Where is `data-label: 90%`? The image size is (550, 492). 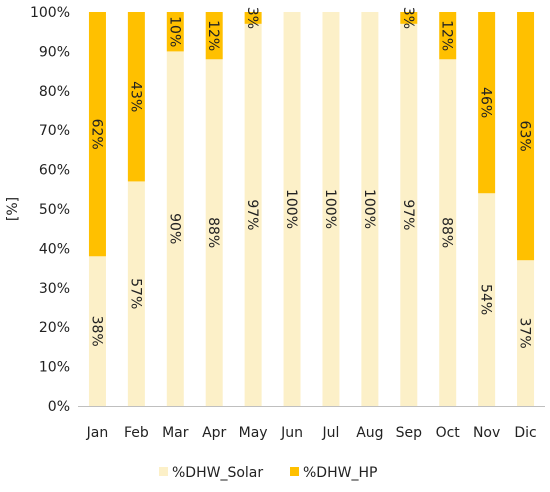 data-label: 90% is located at coordinates (174, 228).